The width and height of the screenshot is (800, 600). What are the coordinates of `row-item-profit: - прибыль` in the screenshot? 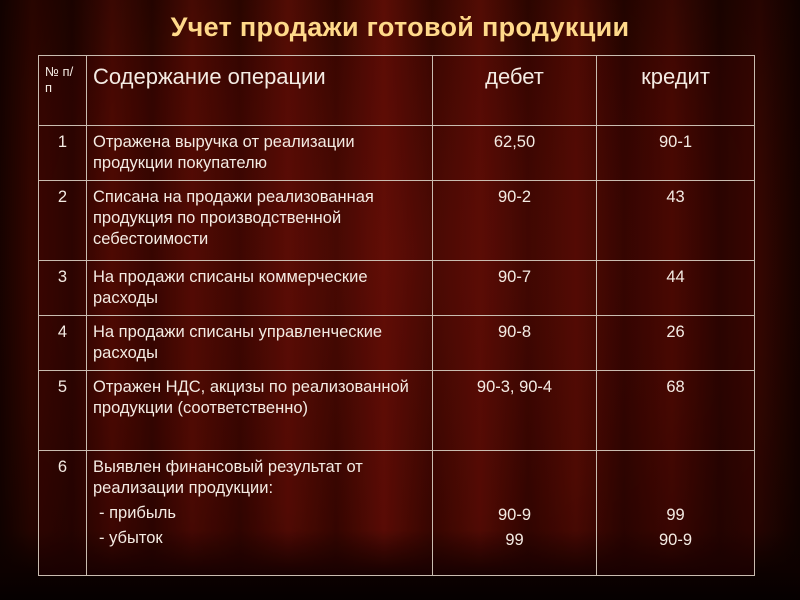 It's located at (137, 513).